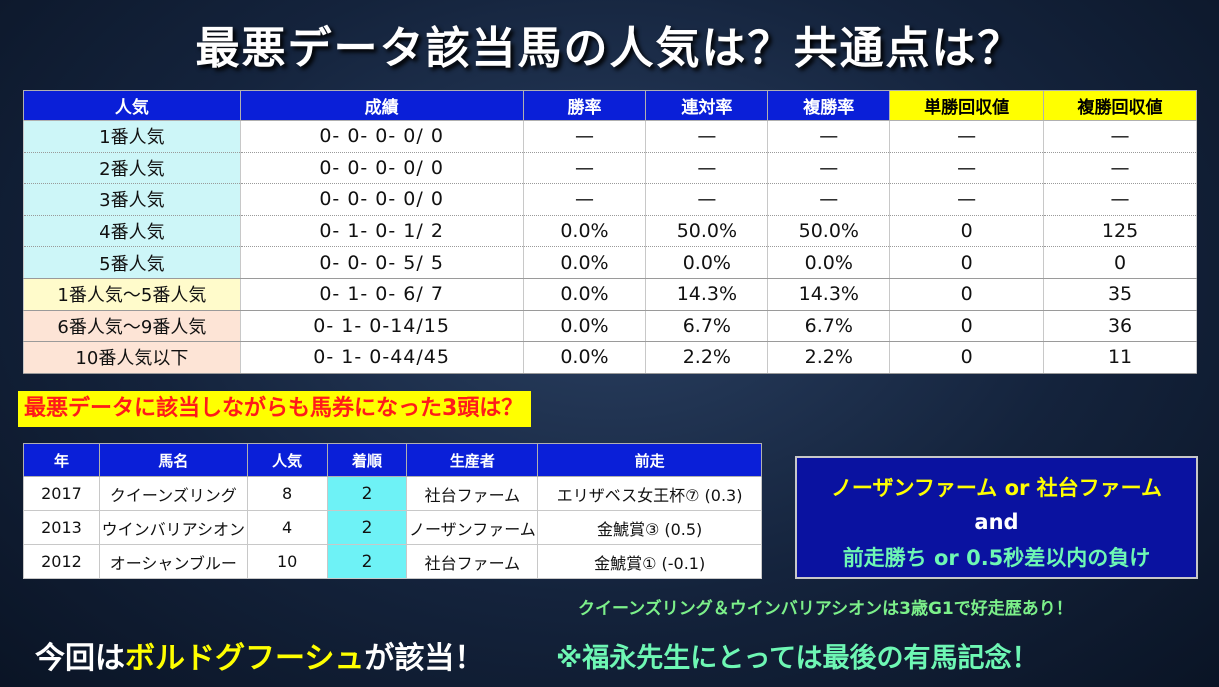 The width and height of the screenshot is (1219, 687). What do you see at coordinates (367, 460) in the screenshot?
I see `col-header-finish: 着順` at bounding box center [367, 460].